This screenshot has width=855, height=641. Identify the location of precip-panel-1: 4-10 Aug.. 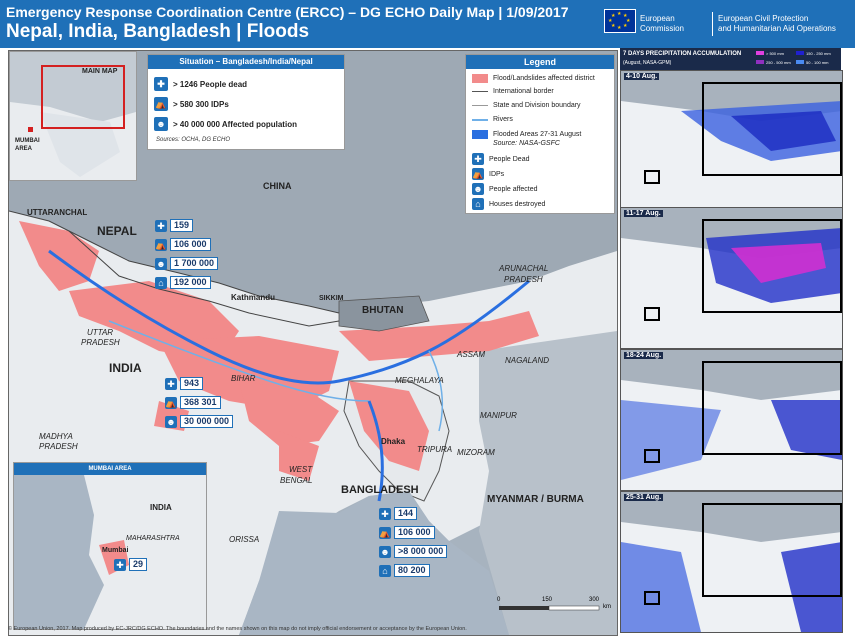
(731, 141).